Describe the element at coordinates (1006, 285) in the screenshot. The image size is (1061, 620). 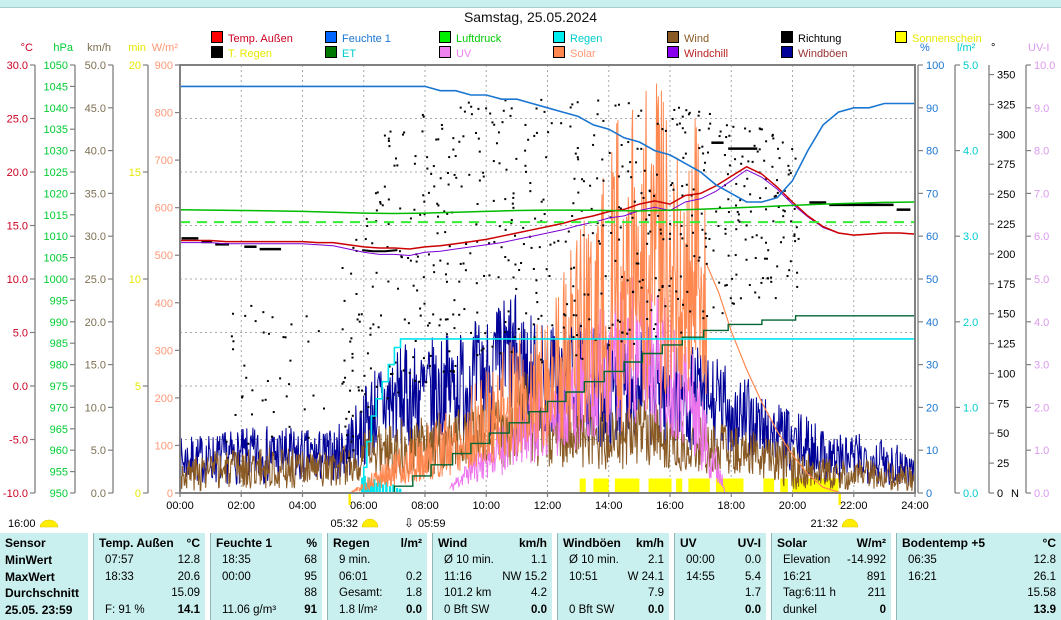
I see `tick-label-deg: 175` at that location.